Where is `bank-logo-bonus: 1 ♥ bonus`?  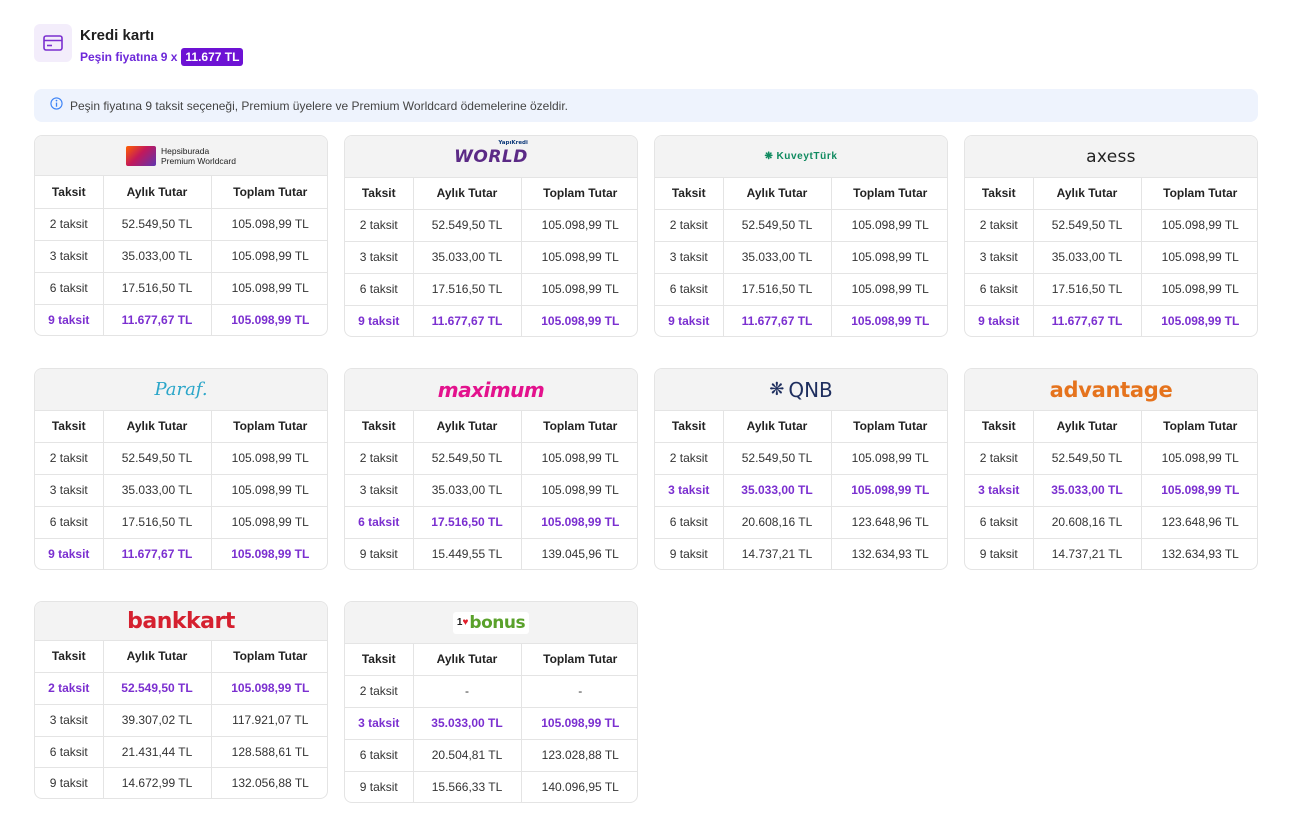
bank-logo-bonus: 1 ♥ bonus is located at coordinates (491, 623).